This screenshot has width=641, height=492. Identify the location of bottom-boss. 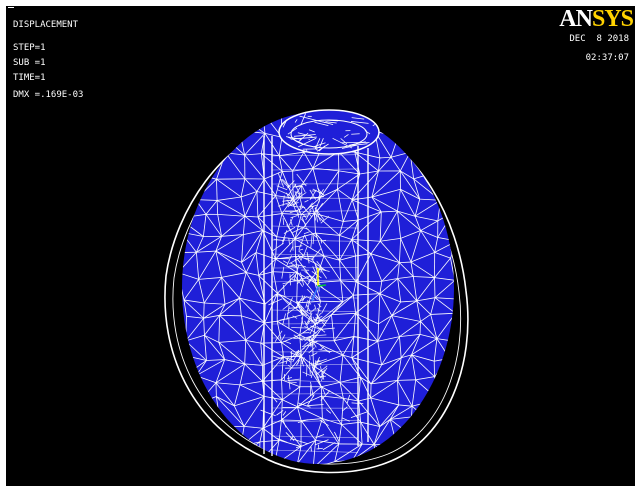
(314, 421).